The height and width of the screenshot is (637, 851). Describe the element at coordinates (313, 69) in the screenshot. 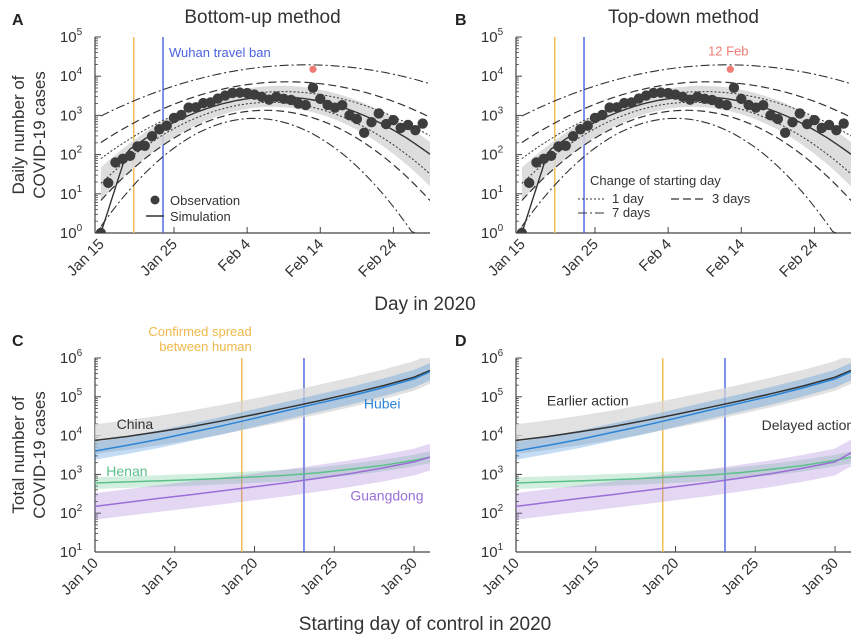

I see `highlight-point` at that location.